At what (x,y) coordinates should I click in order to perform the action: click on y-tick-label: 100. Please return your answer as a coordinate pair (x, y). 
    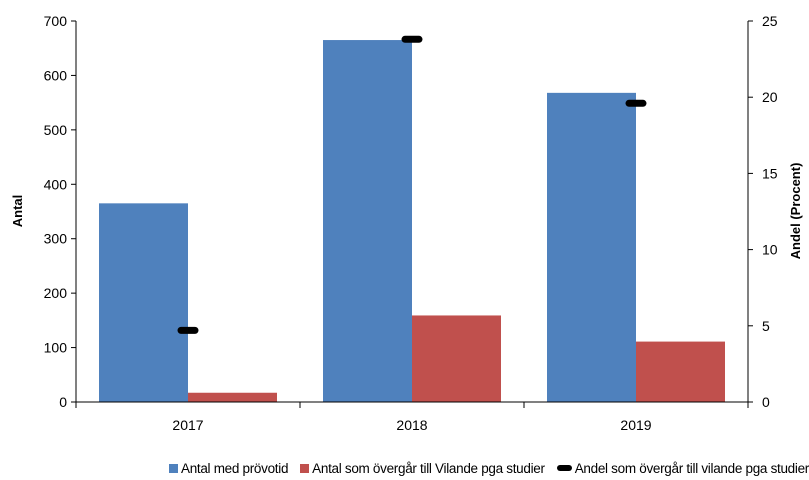
    Looking at the image, I should click on (56, 348).